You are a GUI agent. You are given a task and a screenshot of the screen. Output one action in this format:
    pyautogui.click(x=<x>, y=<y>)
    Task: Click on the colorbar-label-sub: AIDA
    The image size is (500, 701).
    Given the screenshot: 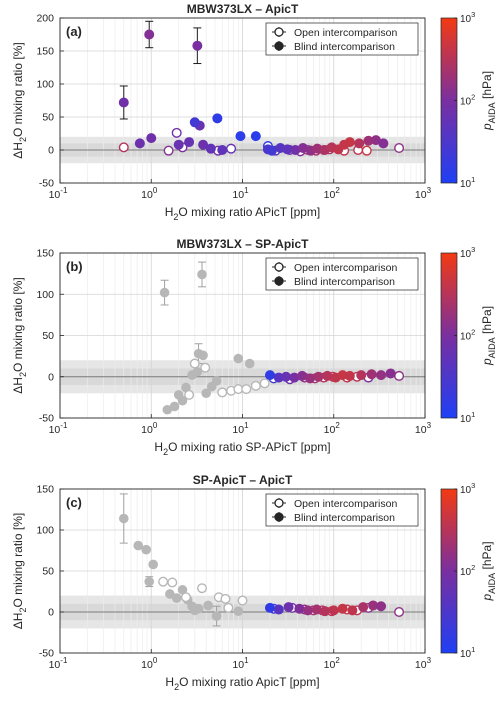 What is the action you would take?
    pyautogui.click(x=492, y=112)
    